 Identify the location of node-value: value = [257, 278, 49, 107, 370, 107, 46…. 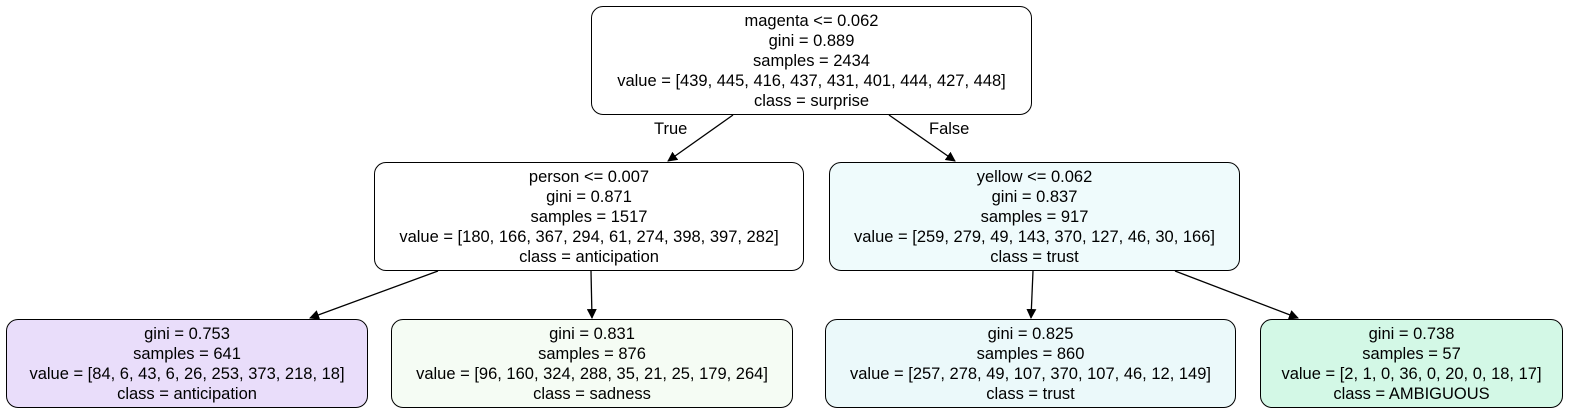
(1030, 373).